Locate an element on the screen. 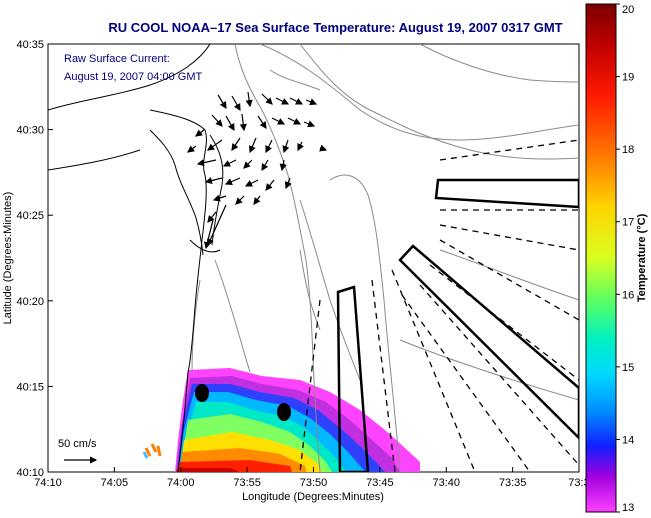 Image resolution: width=651 pixels, height=518 pixels. current-vectors is located at coordinates (257, 170).